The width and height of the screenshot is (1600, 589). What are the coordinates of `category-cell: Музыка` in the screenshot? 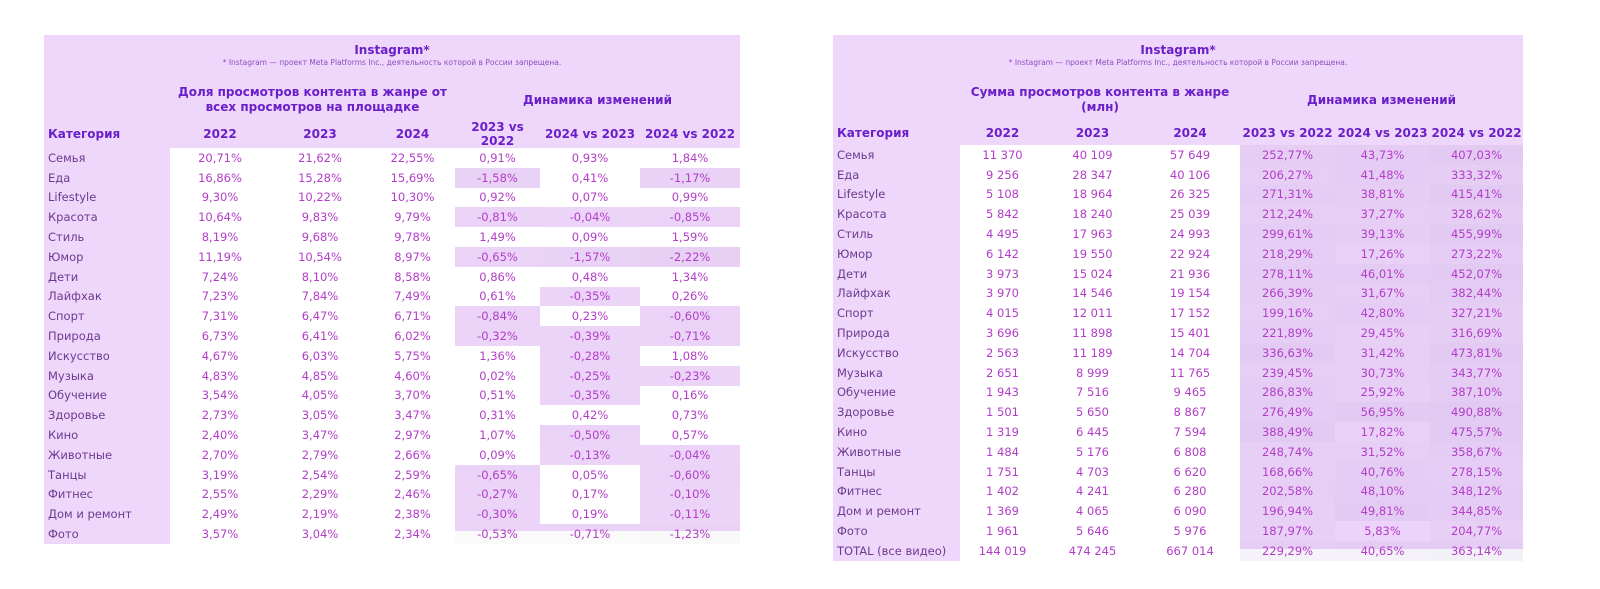 It's located at (896, 372).